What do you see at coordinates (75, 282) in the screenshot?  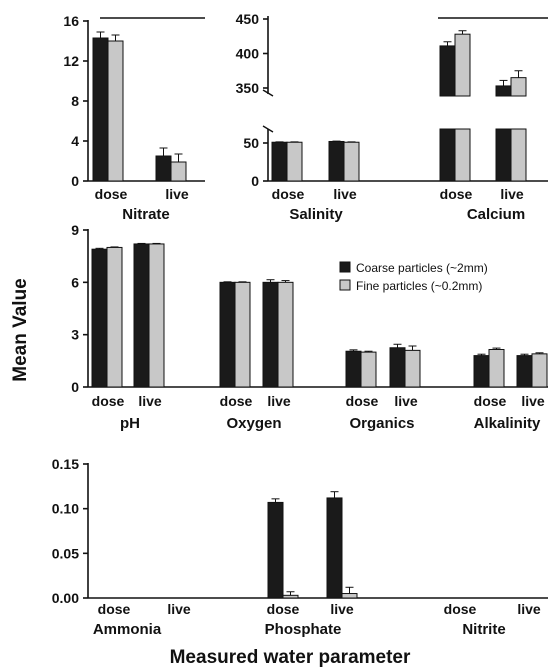 I see `middle-y-tick-label: 6` at bounding box center [75, 282].